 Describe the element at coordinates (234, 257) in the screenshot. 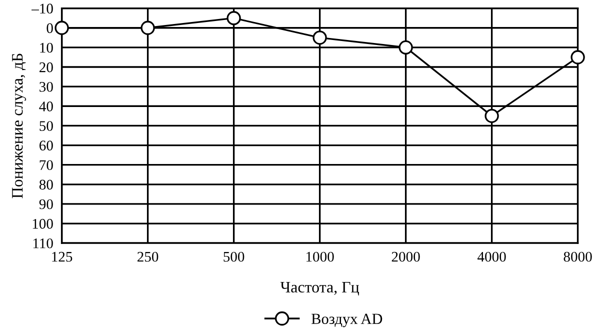

I see `x-tick-label: 500` at that location.